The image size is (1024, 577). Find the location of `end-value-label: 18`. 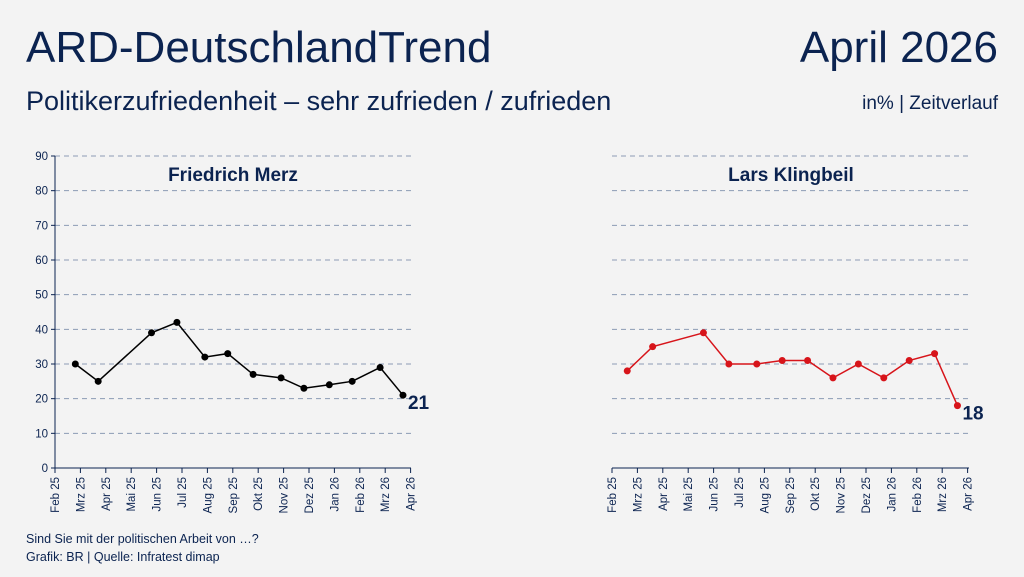

end-value-label: 18 is located at coordinates (972, 414).